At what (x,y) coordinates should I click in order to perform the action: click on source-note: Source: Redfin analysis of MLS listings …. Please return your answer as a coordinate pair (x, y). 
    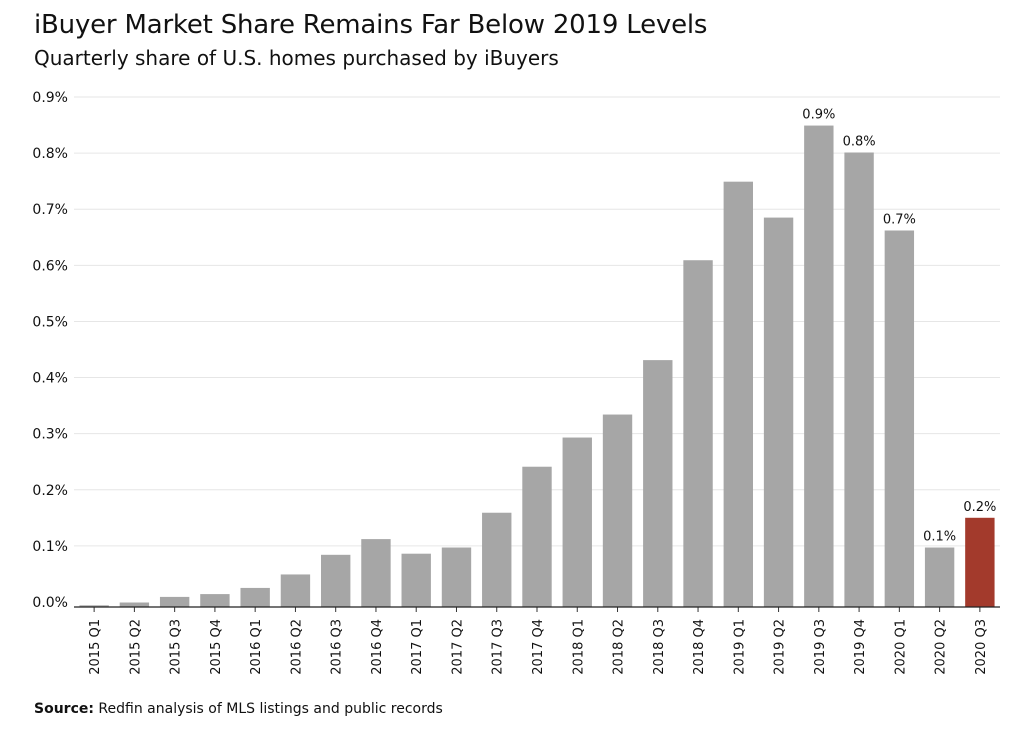
    Looking at the image, I should click on (238, 709).